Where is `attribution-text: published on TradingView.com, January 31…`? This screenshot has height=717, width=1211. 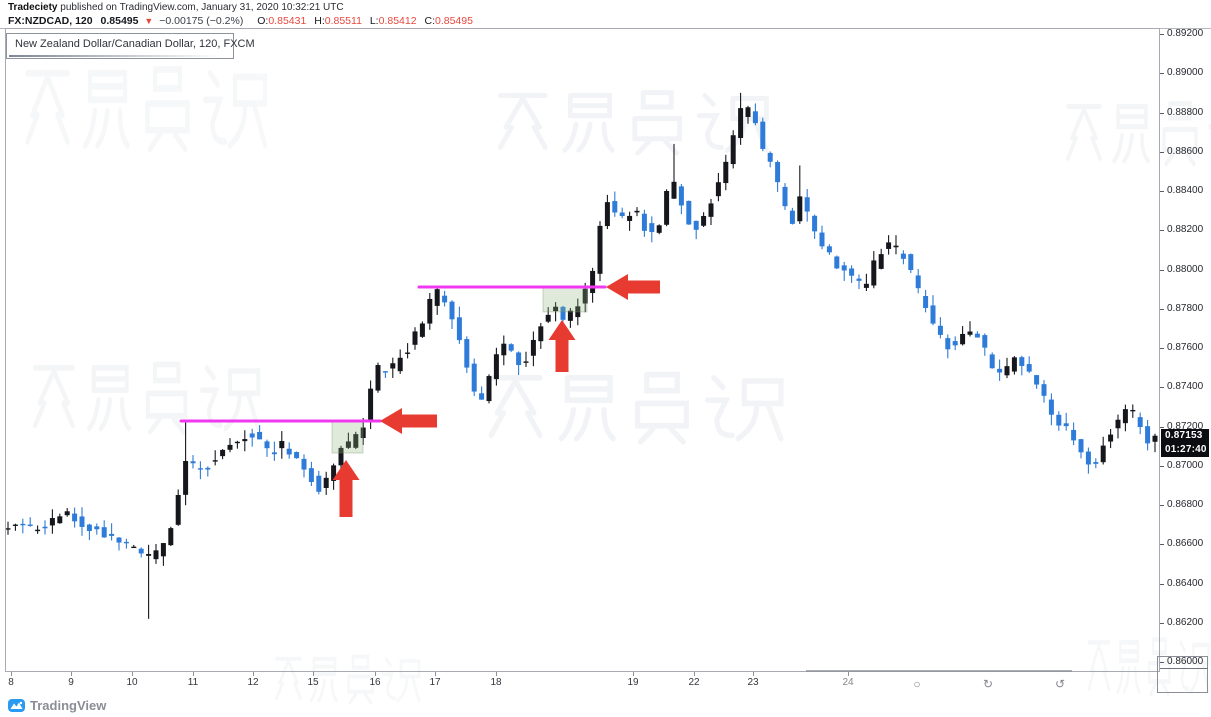 attribution-text: published on TradingView.com, January 31… is located at coordinates (200, 7).